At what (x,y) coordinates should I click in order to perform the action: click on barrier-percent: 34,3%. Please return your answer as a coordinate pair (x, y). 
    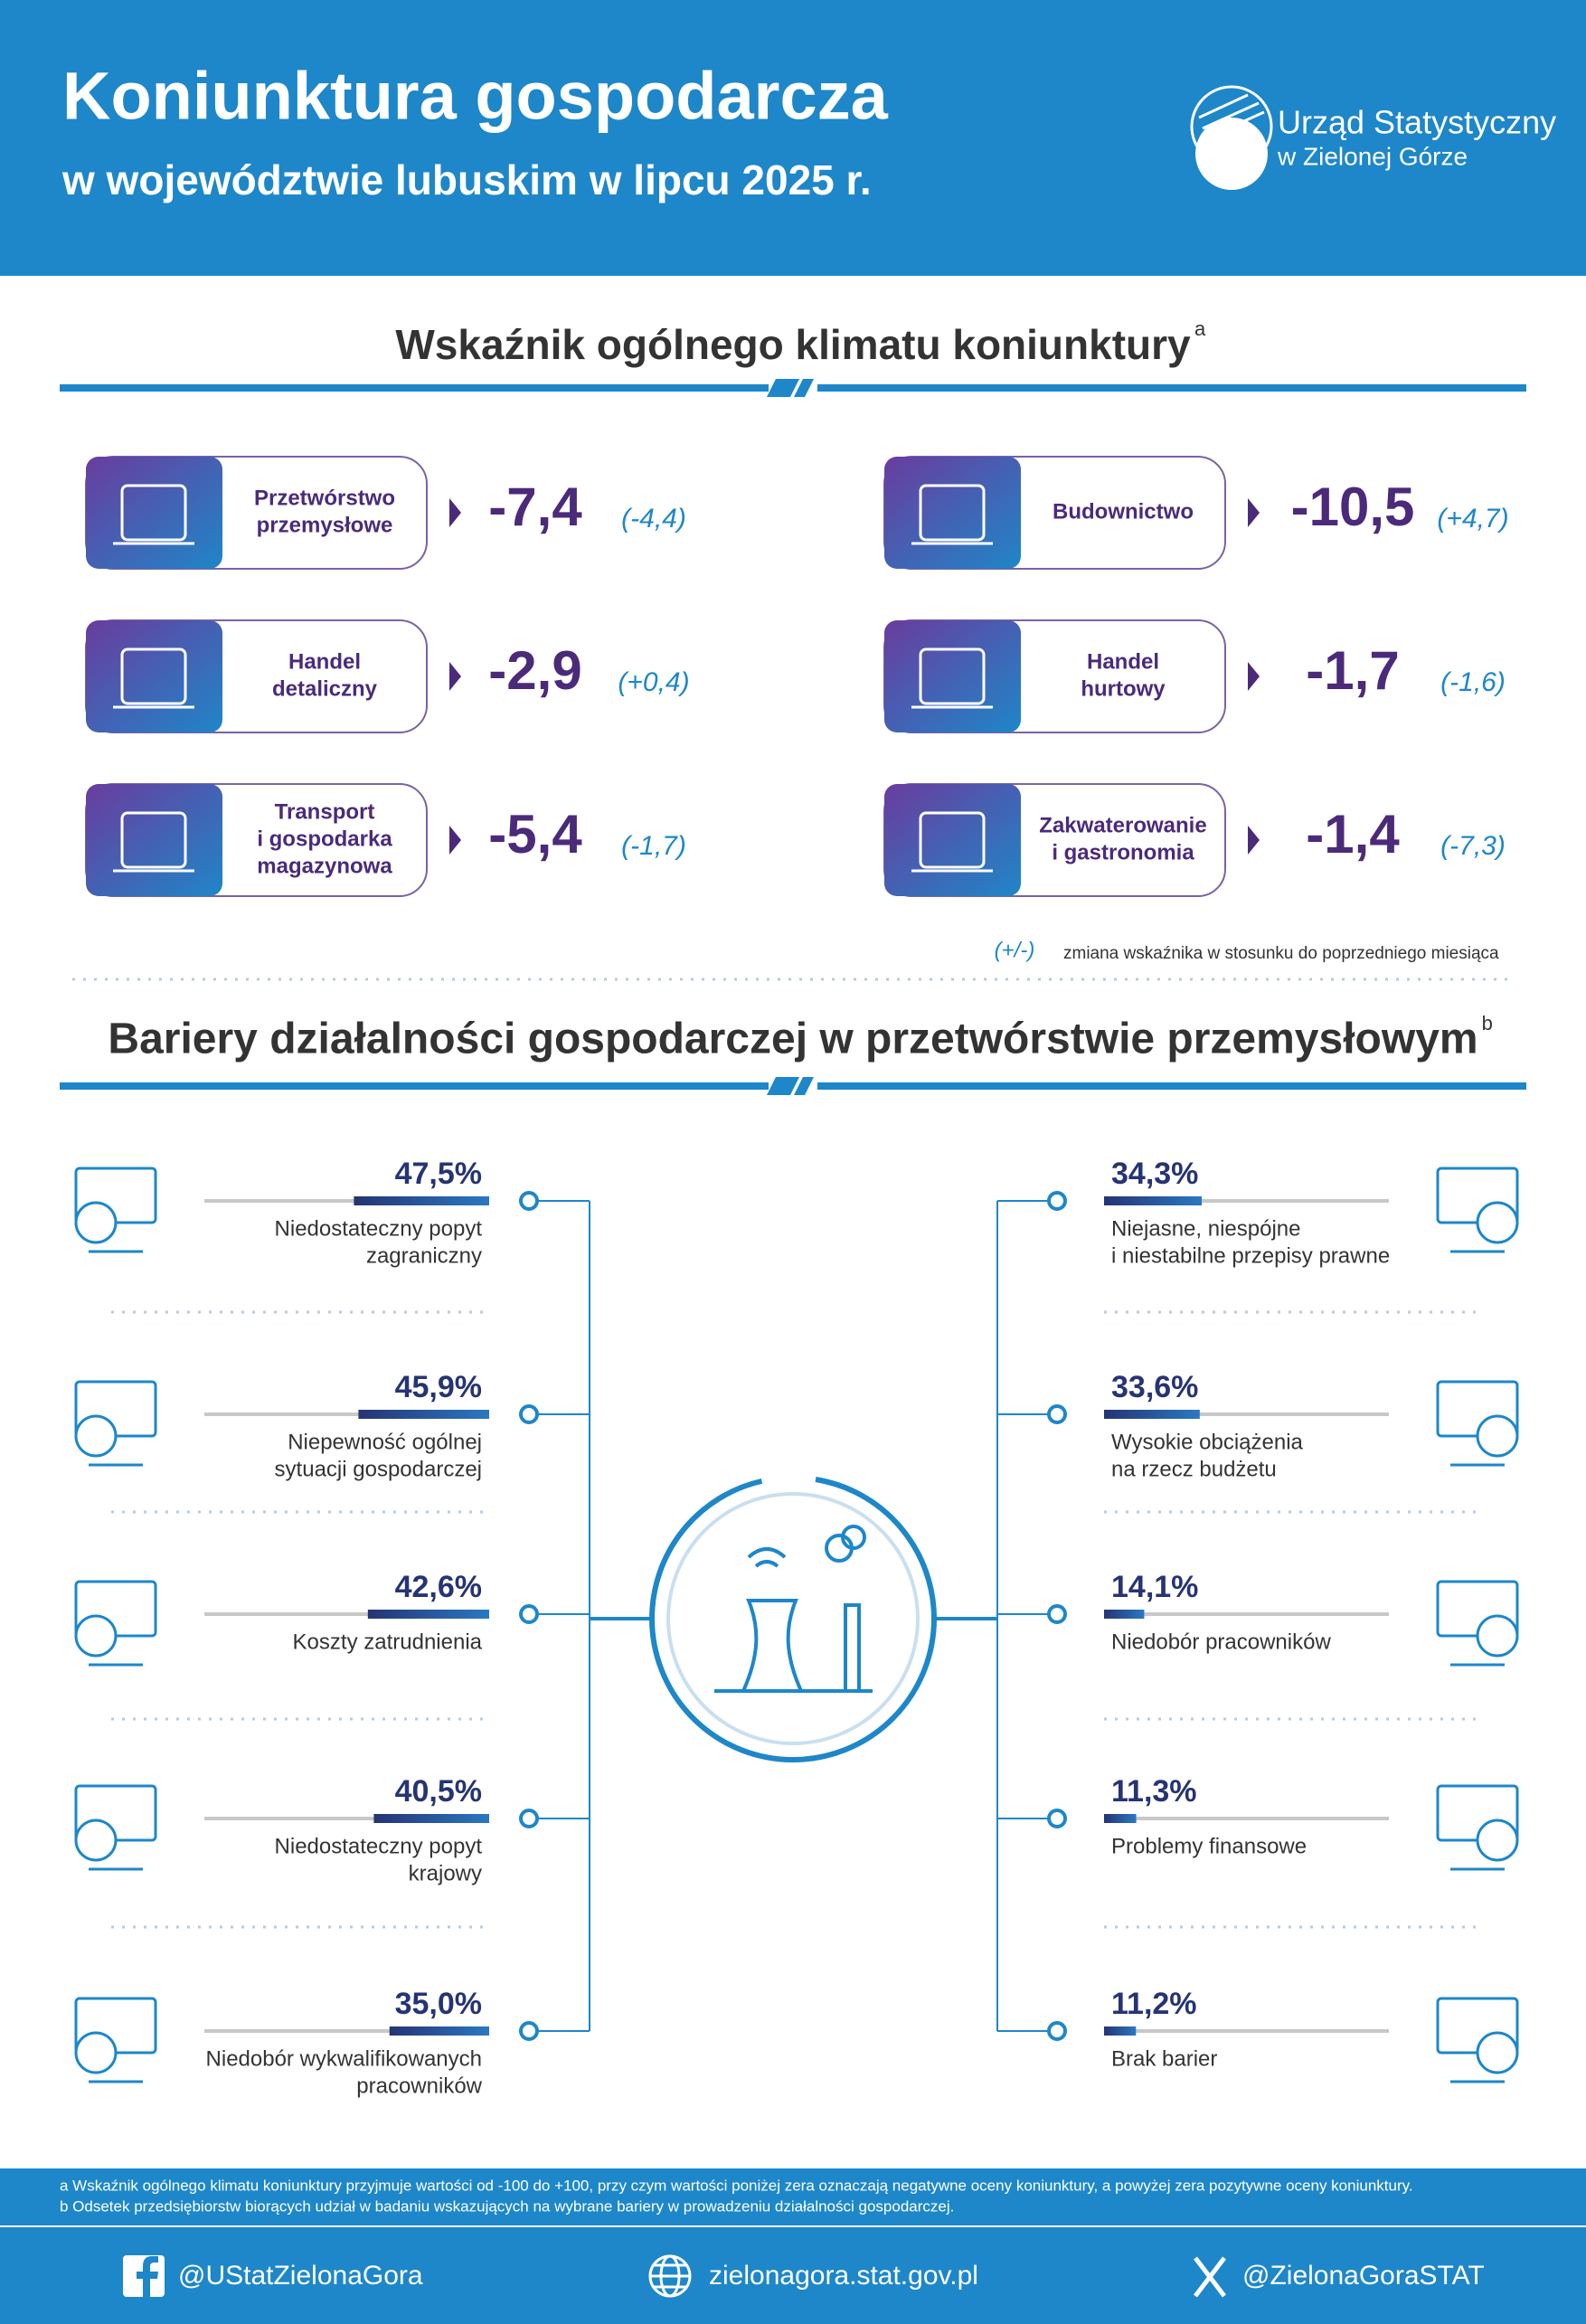
    Looking at the image, I should click on (1154, 1174).